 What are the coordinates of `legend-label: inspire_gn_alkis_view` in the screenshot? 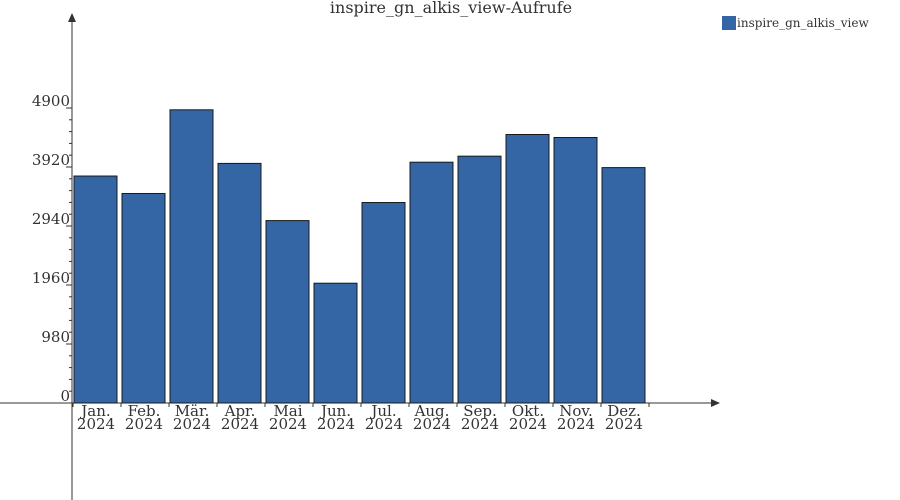 It's located at (803, 23).